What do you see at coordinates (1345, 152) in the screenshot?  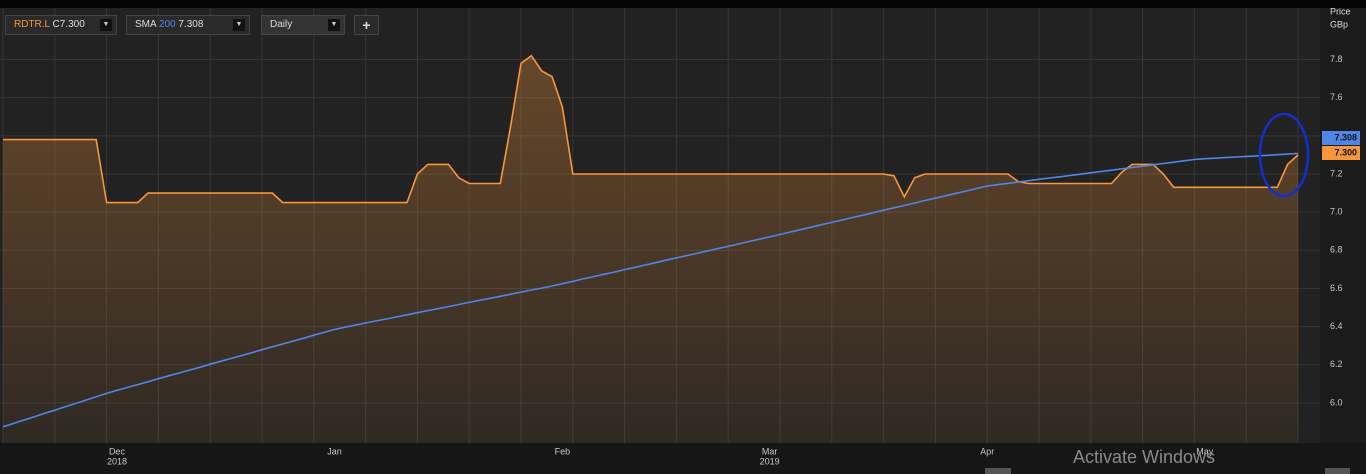 I see `last-value-label: 7.300` at bounding box center [1345, 152].